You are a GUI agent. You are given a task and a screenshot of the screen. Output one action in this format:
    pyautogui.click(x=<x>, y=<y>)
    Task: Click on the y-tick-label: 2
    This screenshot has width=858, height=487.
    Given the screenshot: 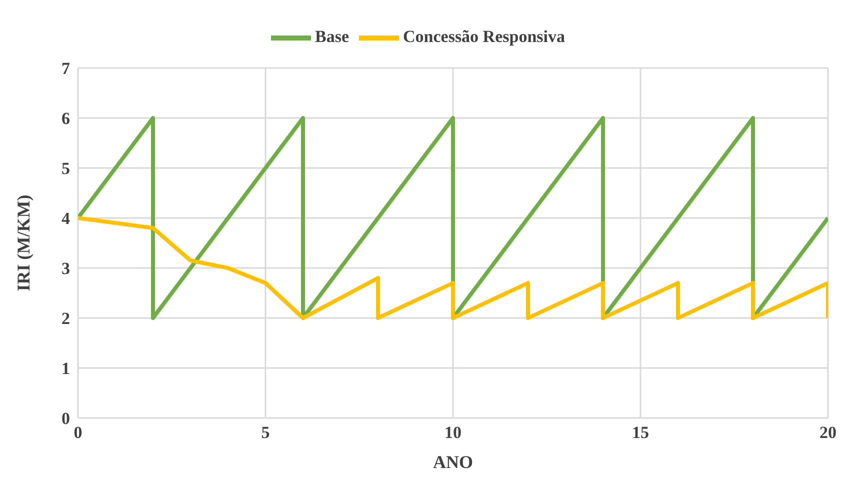 What is the action you would take?
    pyautogui.click(x=66, y=318)
    